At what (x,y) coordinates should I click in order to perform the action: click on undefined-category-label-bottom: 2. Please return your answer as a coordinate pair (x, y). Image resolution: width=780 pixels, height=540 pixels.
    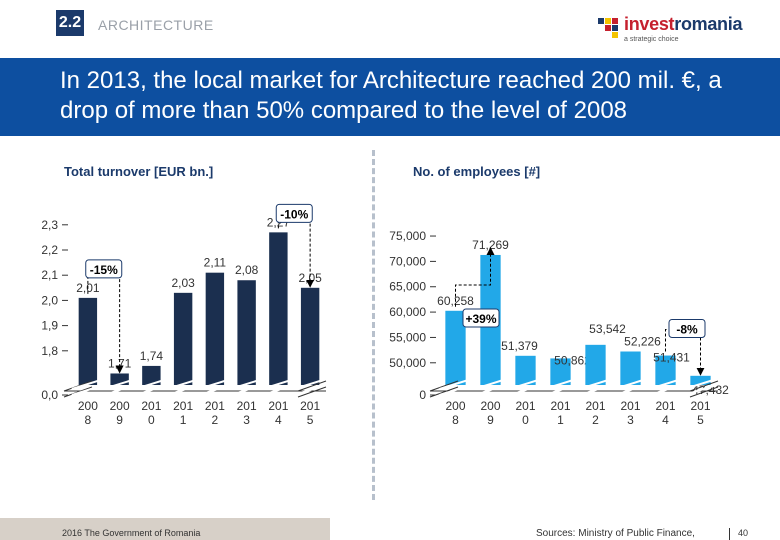
    Looking at the image, I should click on (595, 420).